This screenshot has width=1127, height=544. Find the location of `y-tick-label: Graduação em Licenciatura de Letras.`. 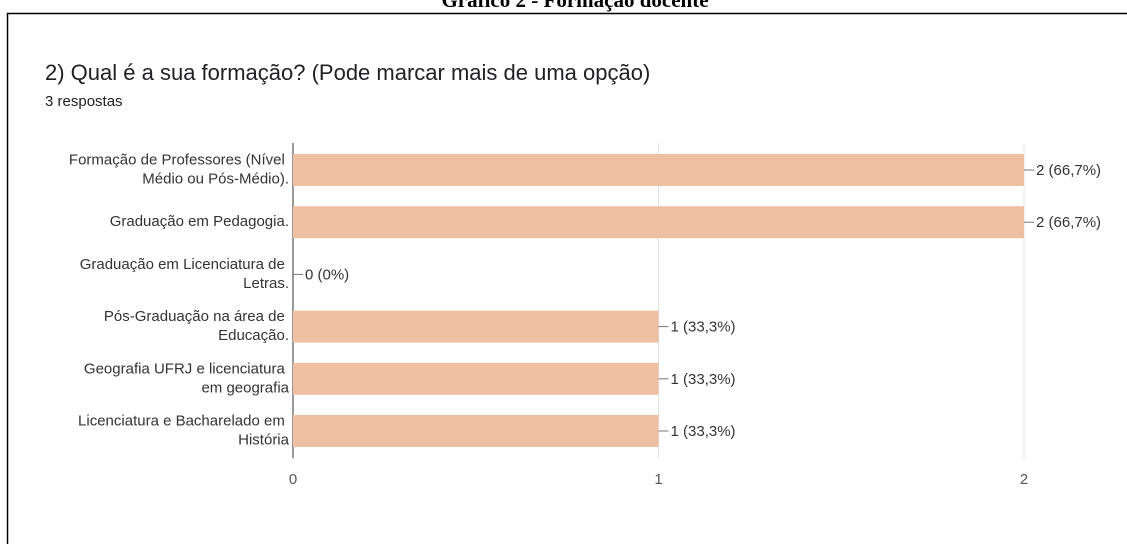

y-tick-label: Graduação em Licenciatura de Letras. is located at coordinates (184, 274).